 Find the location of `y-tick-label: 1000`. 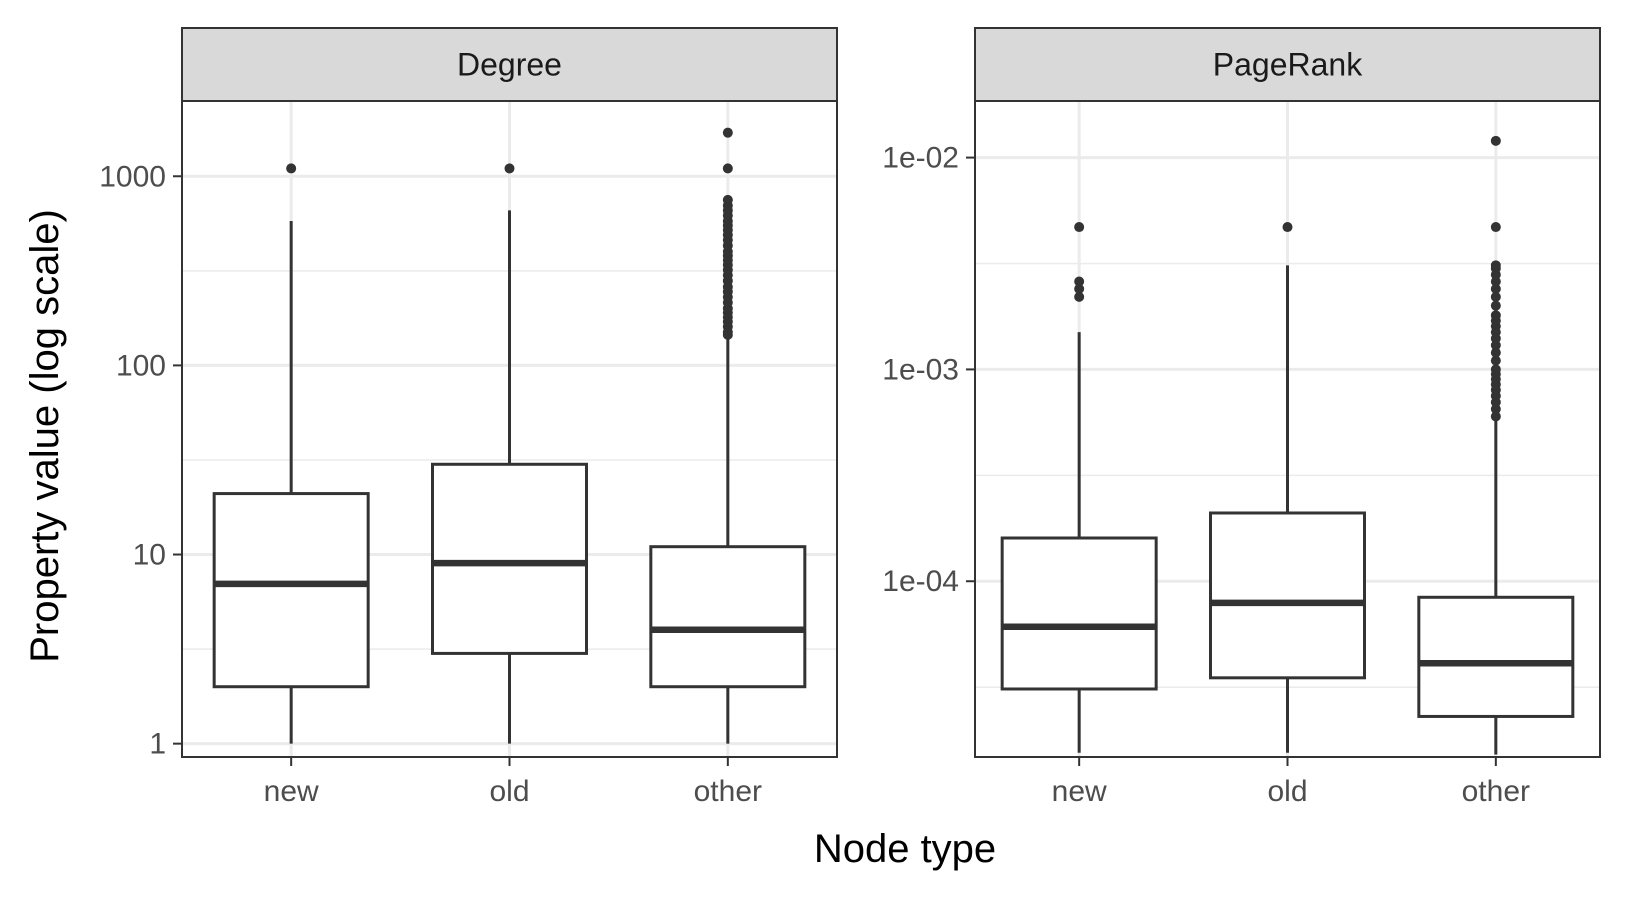

y-tick-label: 1000 is located at coordinates (132, 176).